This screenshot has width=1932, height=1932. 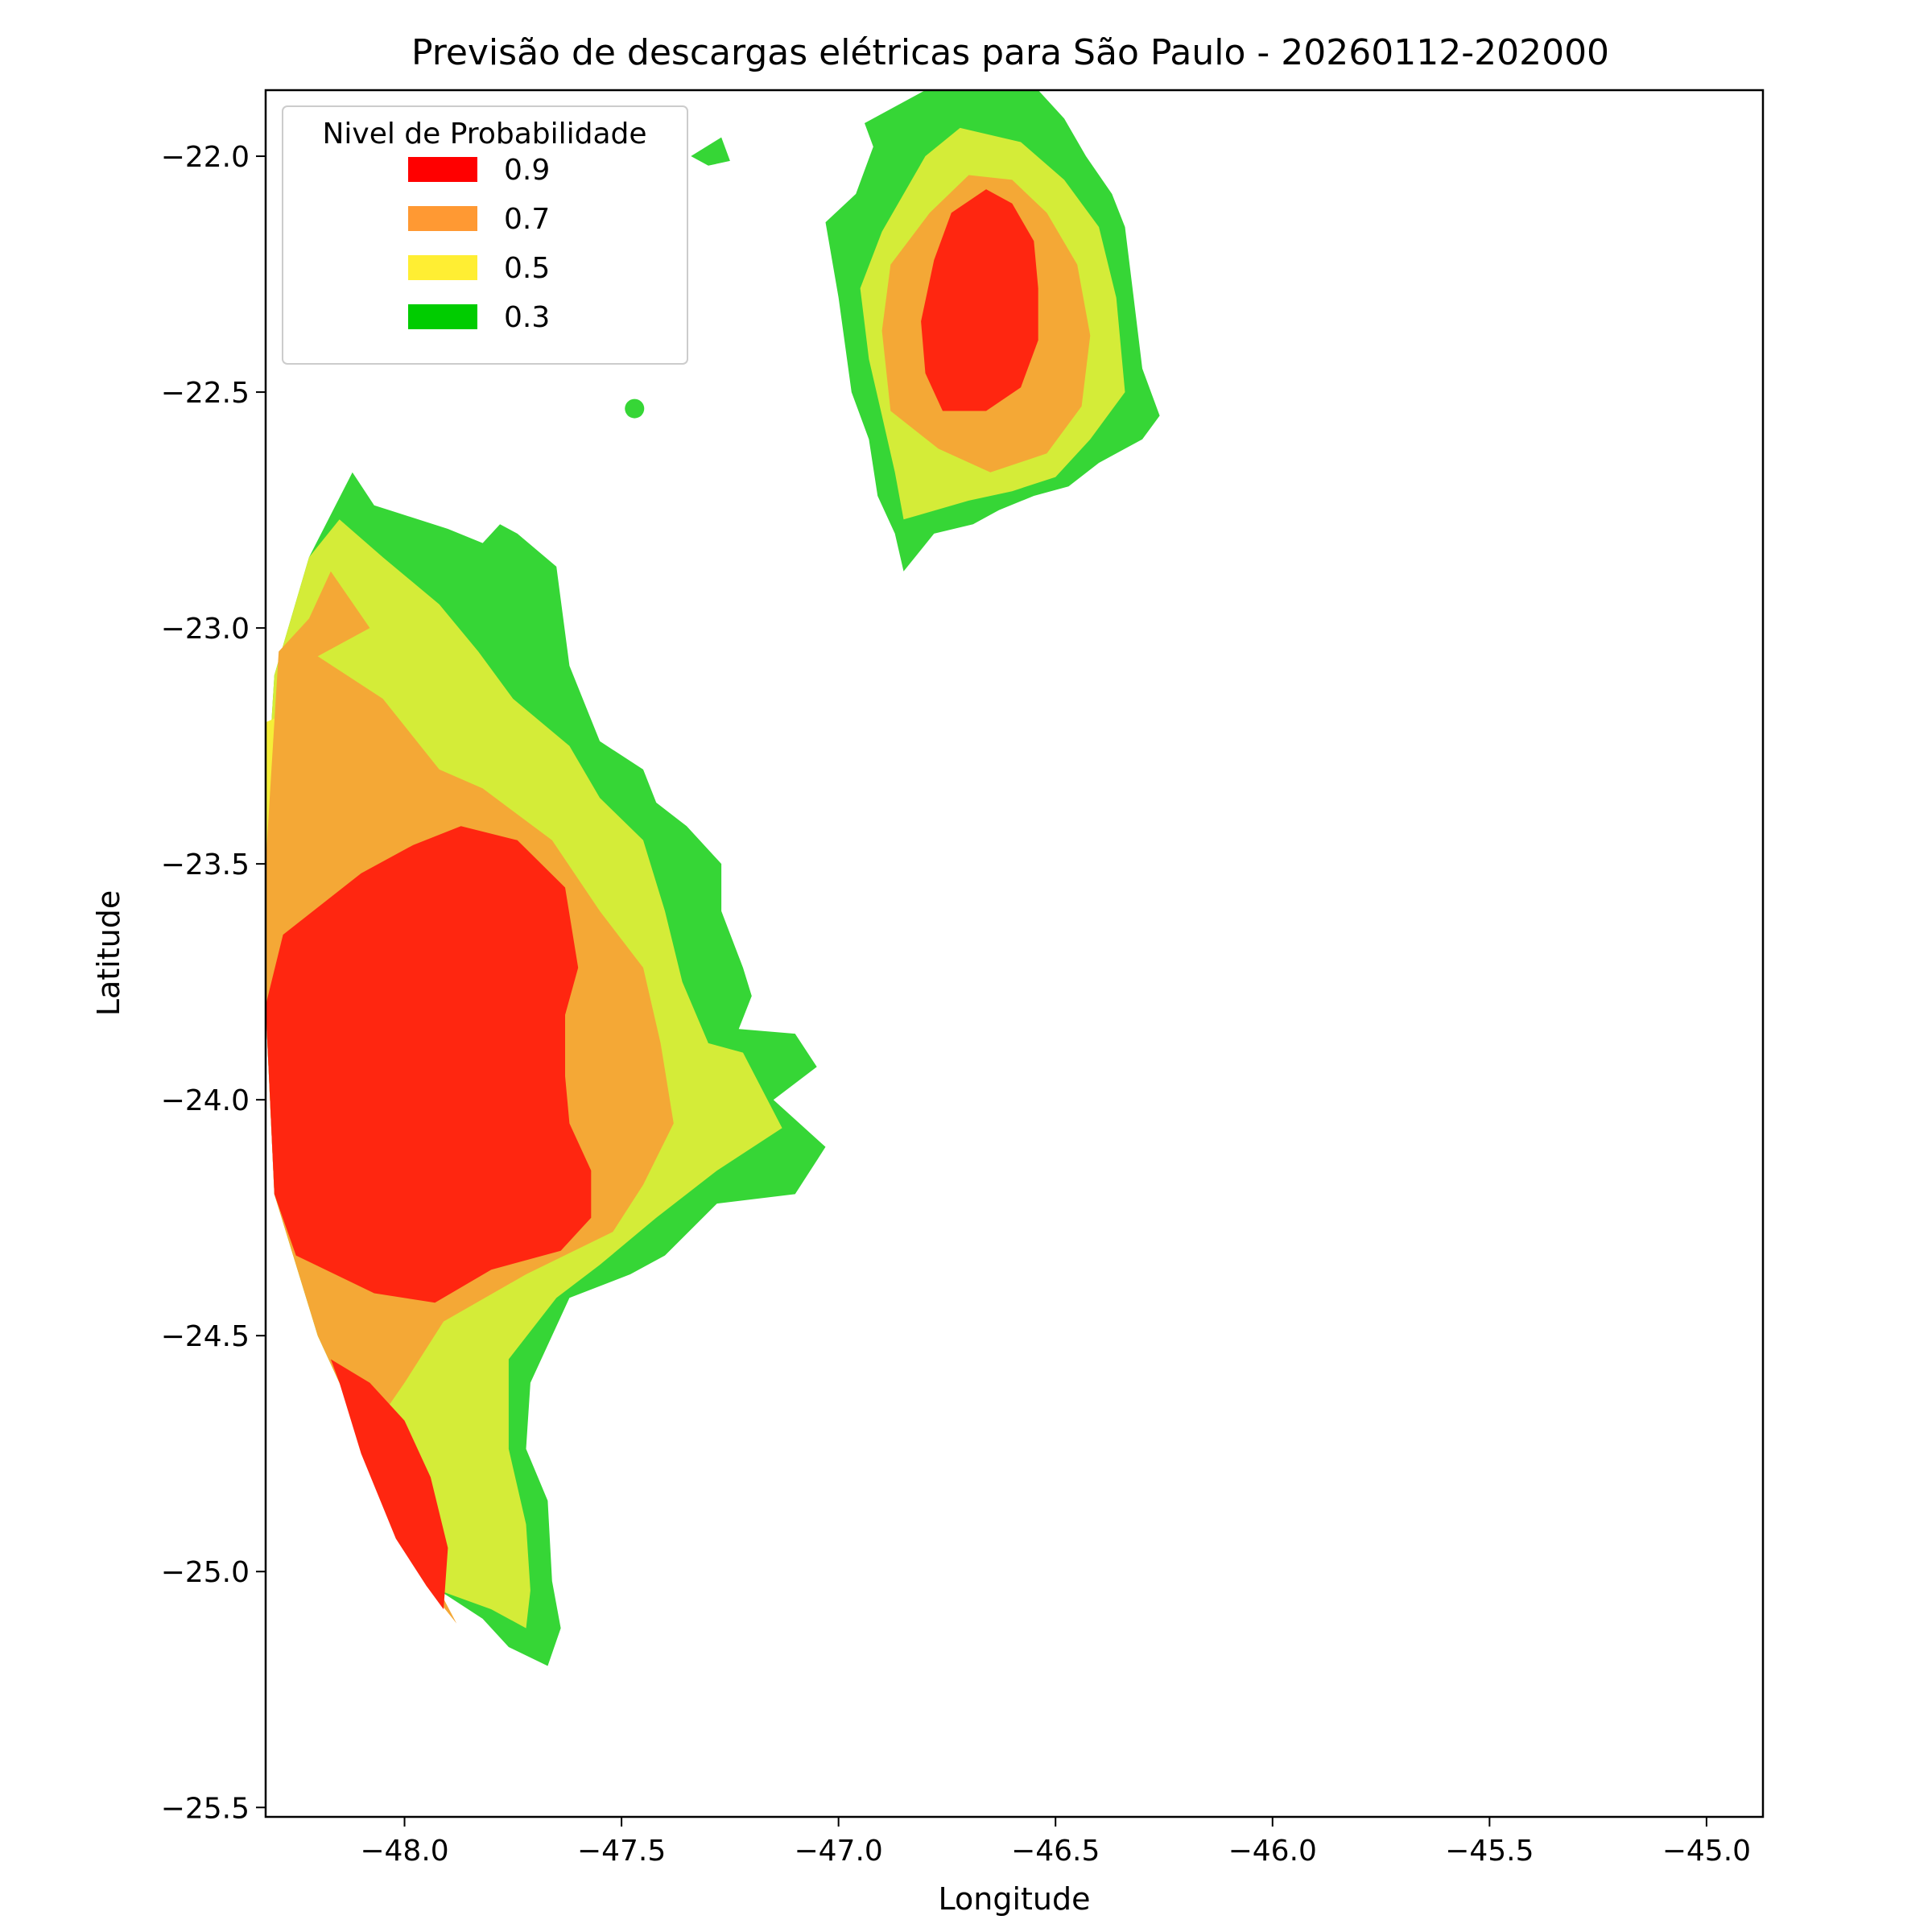 I want to click on y-tick-label: −24.5, so click(x=205, y=1336).